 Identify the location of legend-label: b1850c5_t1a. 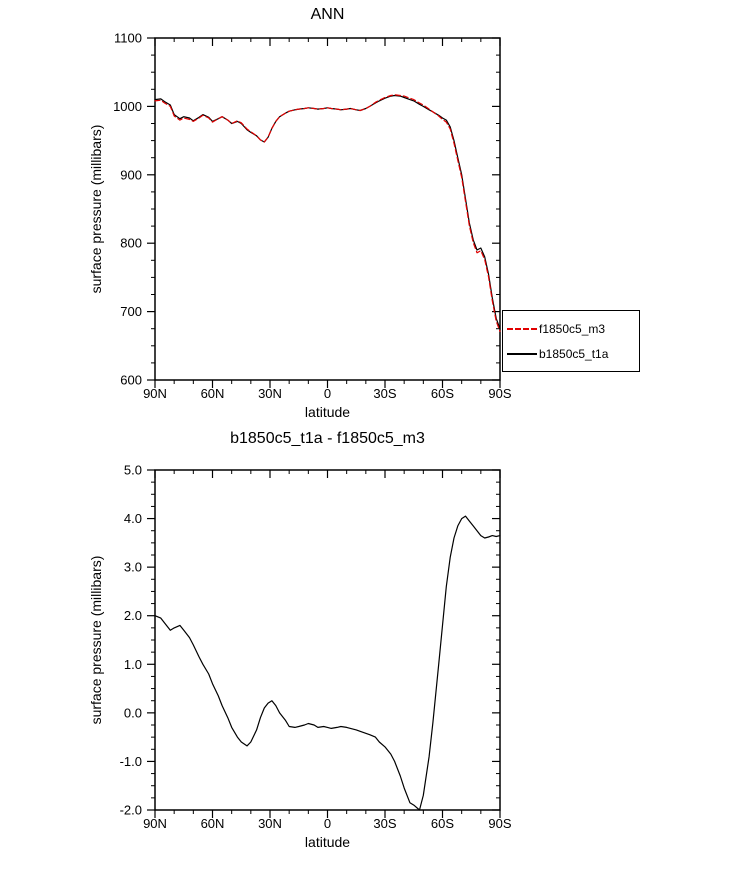
(574, 353).